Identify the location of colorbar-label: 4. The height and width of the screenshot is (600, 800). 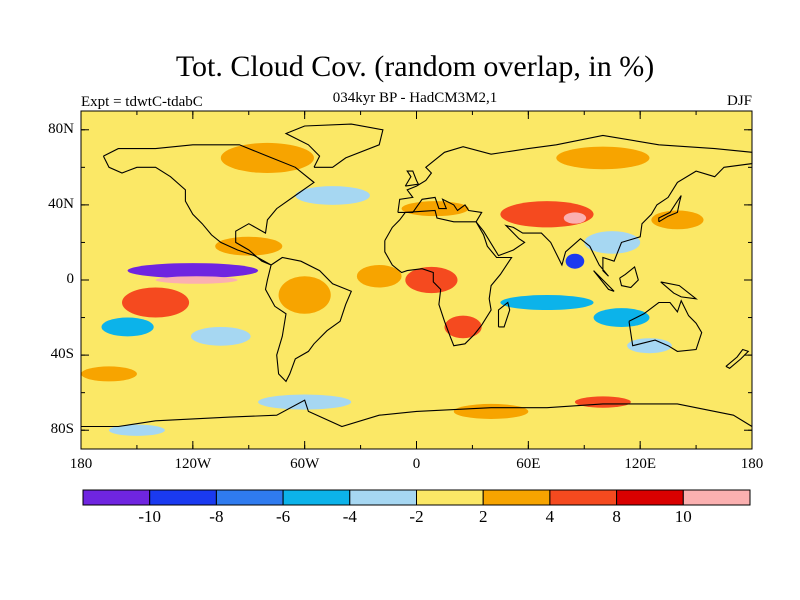
(550, 516).